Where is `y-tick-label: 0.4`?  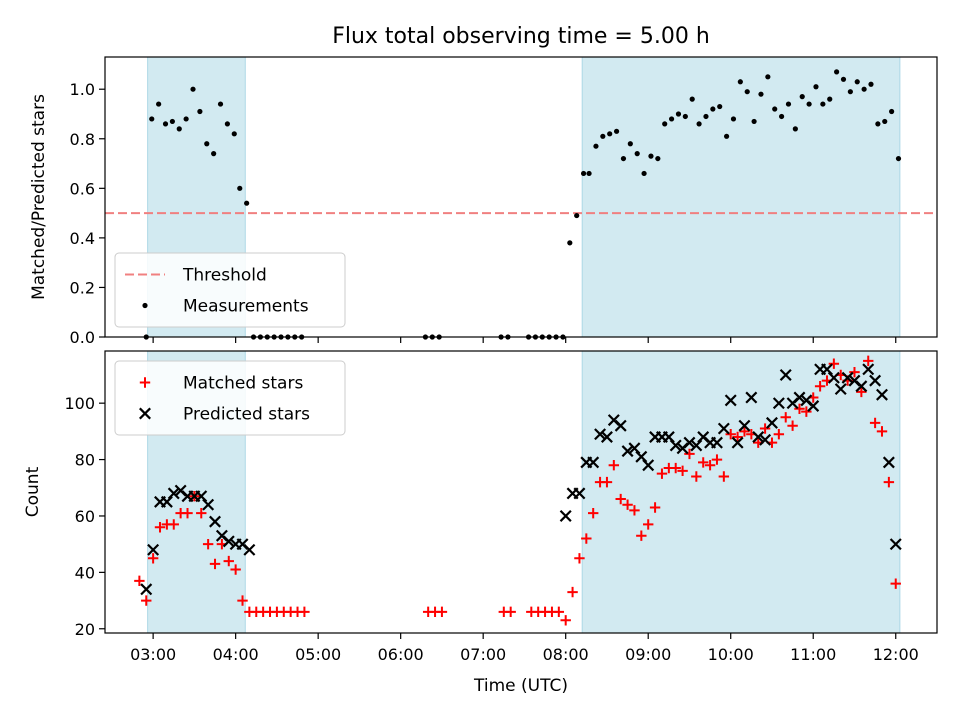 y-tick-label: 0.4 is located at coordinates (82, 238).